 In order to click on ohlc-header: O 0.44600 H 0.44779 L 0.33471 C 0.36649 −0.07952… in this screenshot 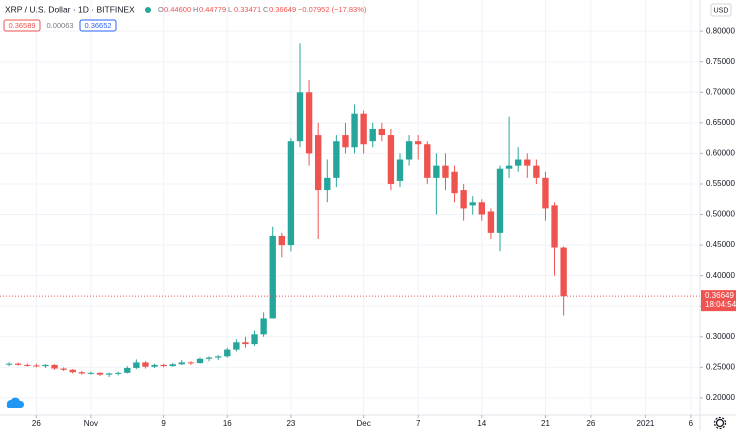, I will do `click(262, 9)`.